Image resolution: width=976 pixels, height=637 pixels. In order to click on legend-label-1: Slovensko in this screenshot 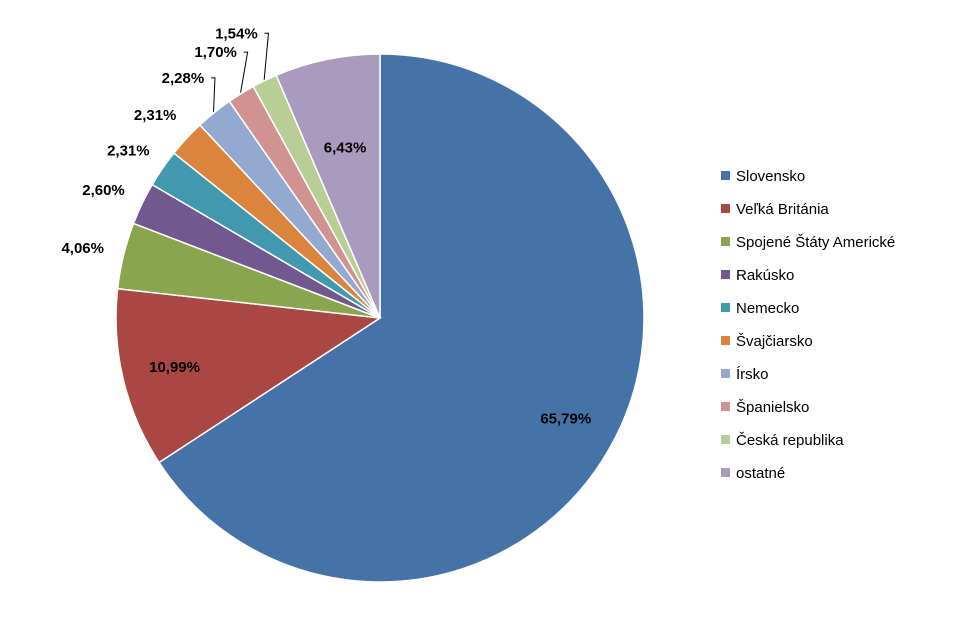, I will do `click(770, 176)`.